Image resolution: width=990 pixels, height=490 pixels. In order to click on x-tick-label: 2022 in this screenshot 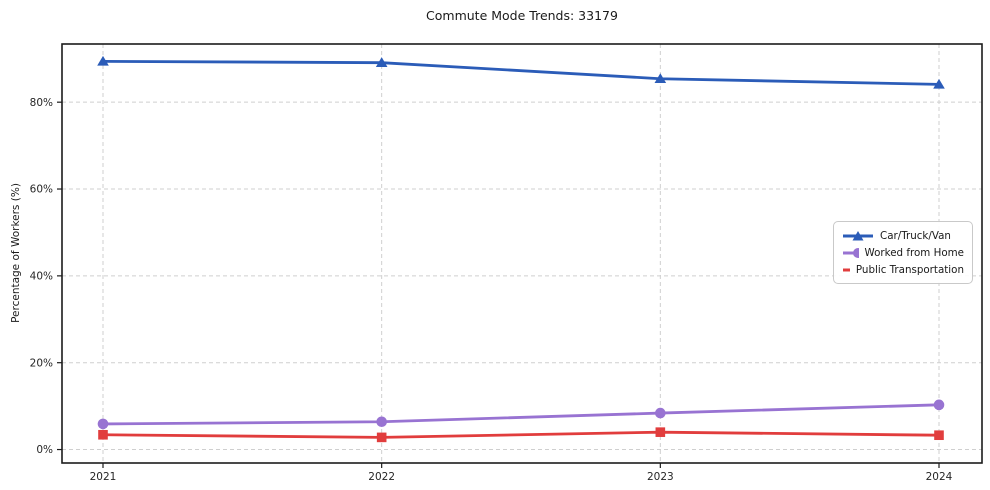, I will do `click(381, 477)`.